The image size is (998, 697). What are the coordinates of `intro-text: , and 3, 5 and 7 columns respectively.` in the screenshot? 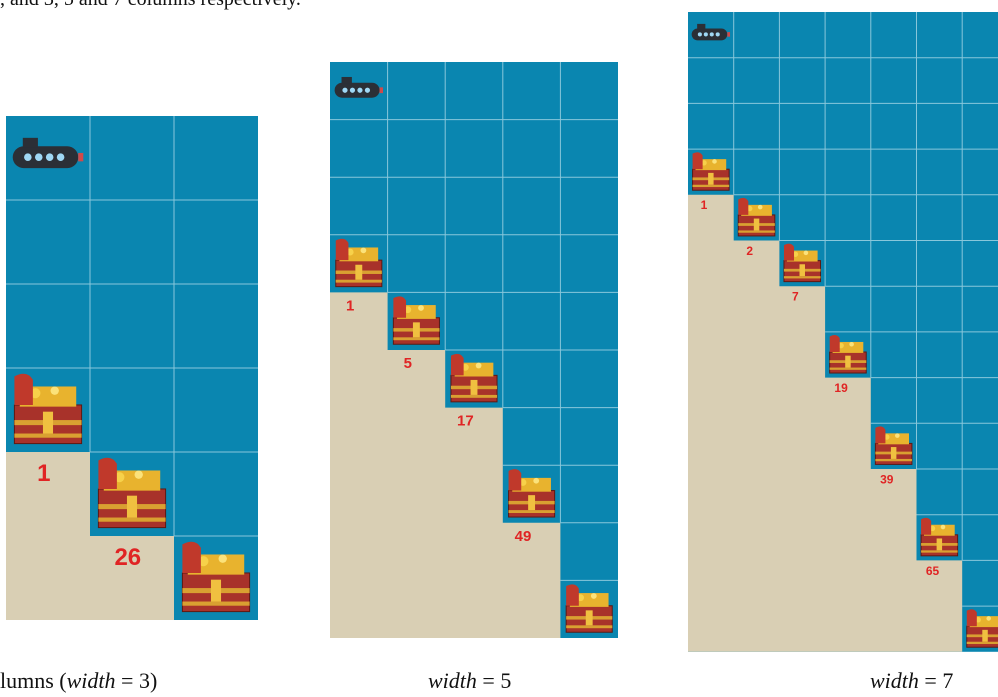 It's located at (150, 5).